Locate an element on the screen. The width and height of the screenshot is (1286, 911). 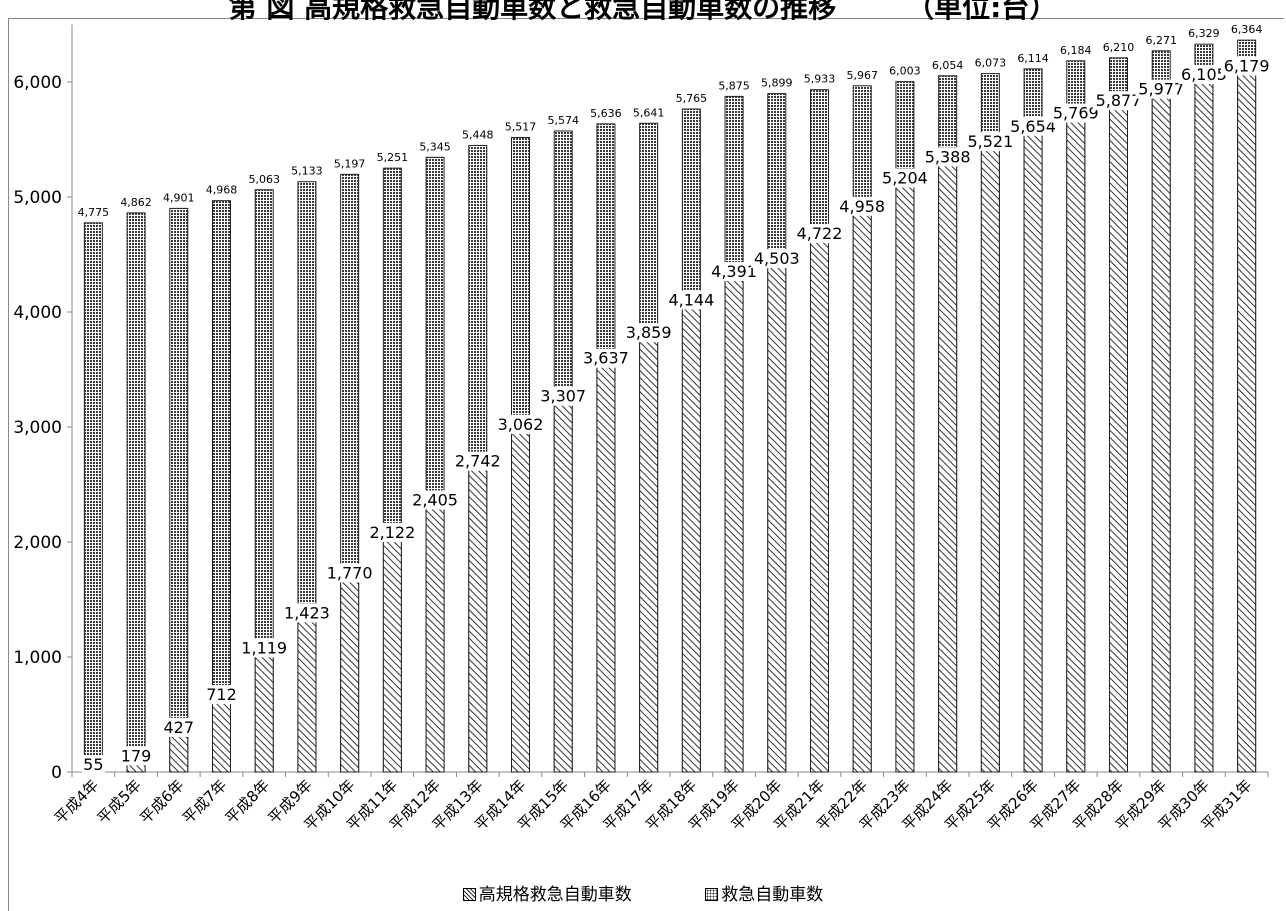
x-category-label: 平成5年 is located at coordinates (119, 801).